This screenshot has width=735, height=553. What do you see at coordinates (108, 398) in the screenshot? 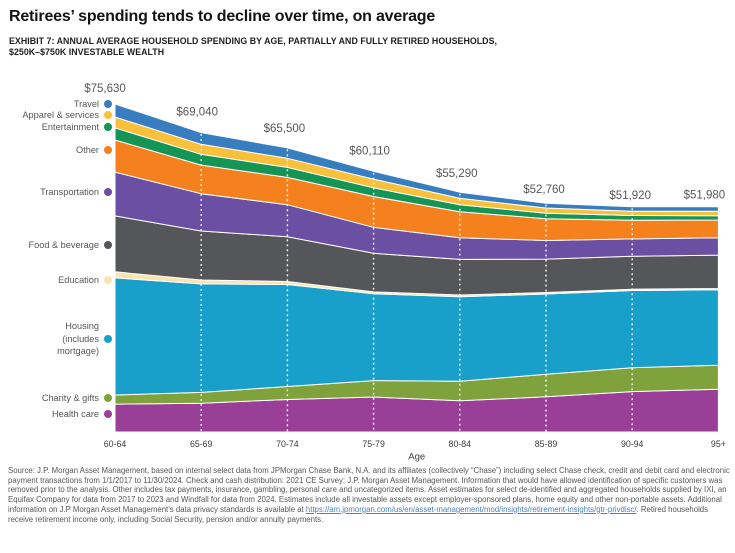
I see `legend-dot-charity-gifts` at bounding box center [108, 398].